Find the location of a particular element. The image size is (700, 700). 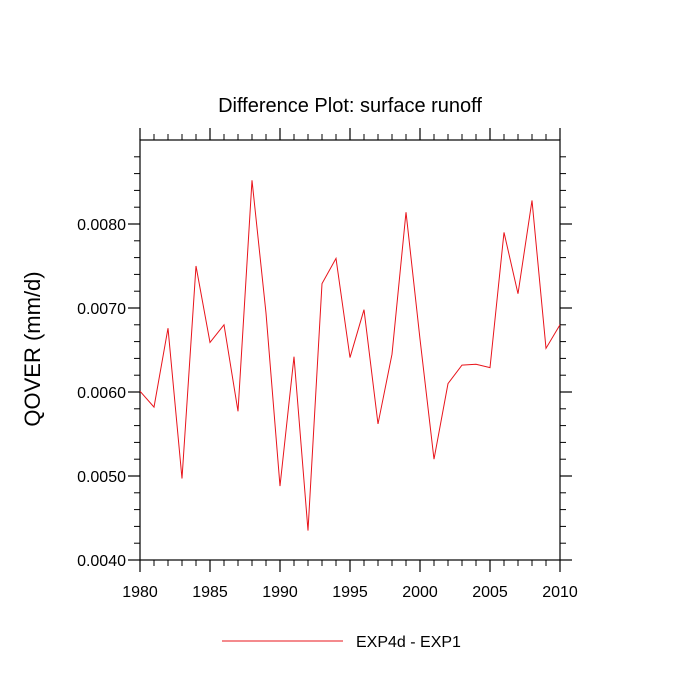

y-tick-label: 0.0050 is located at coordinates (101, 477).